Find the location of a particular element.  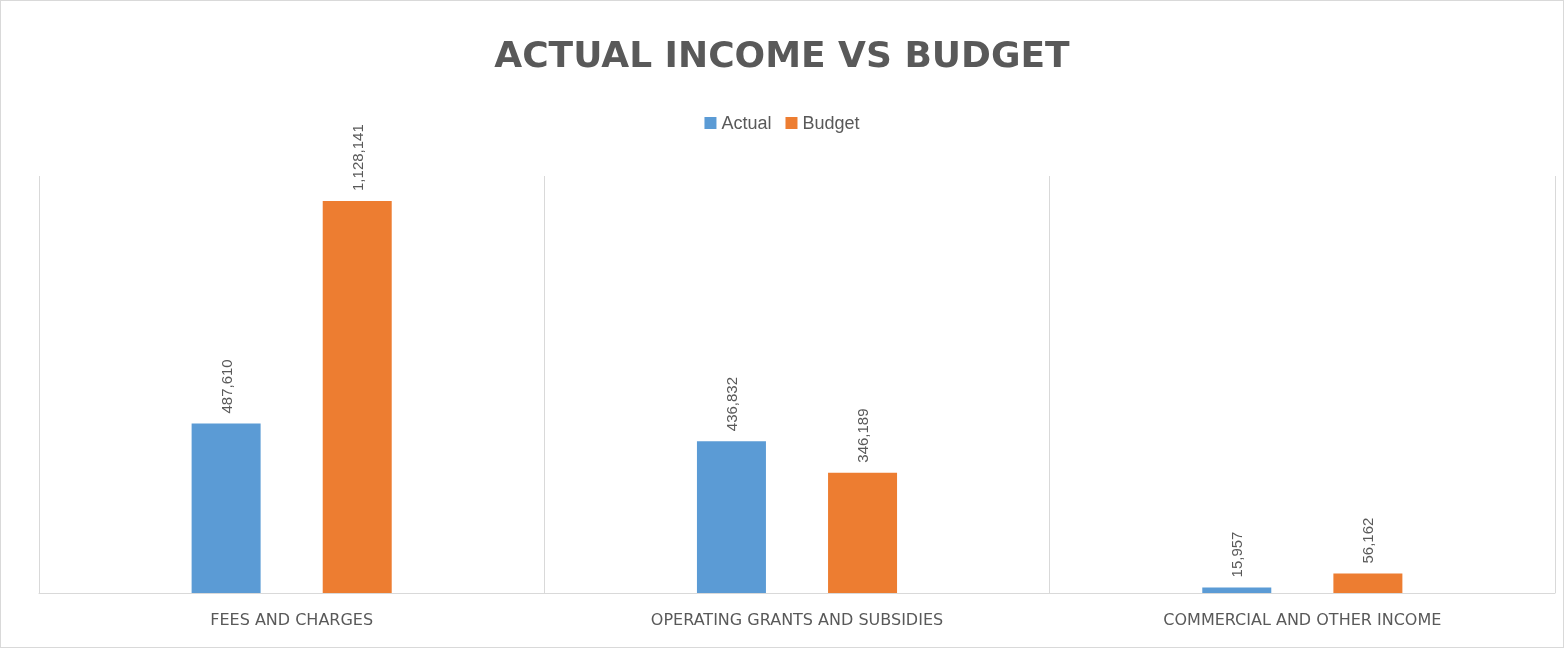

legend-label: Actual is located at coordinates (746, 123).